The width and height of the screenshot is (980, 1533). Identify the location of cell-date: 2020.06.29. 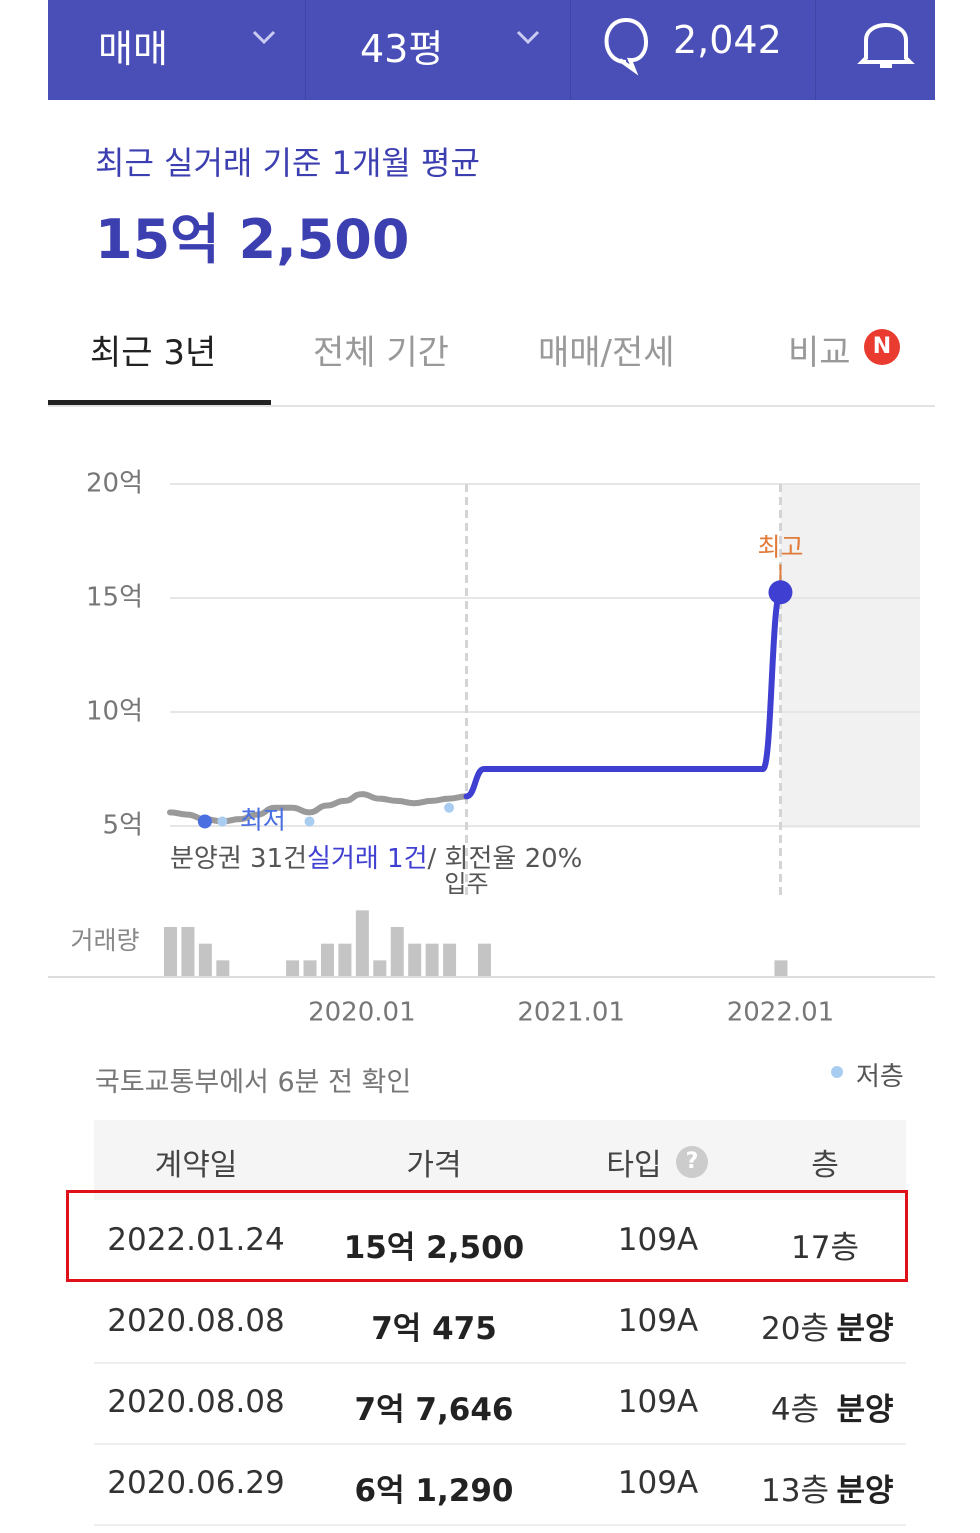
(196, 1483).